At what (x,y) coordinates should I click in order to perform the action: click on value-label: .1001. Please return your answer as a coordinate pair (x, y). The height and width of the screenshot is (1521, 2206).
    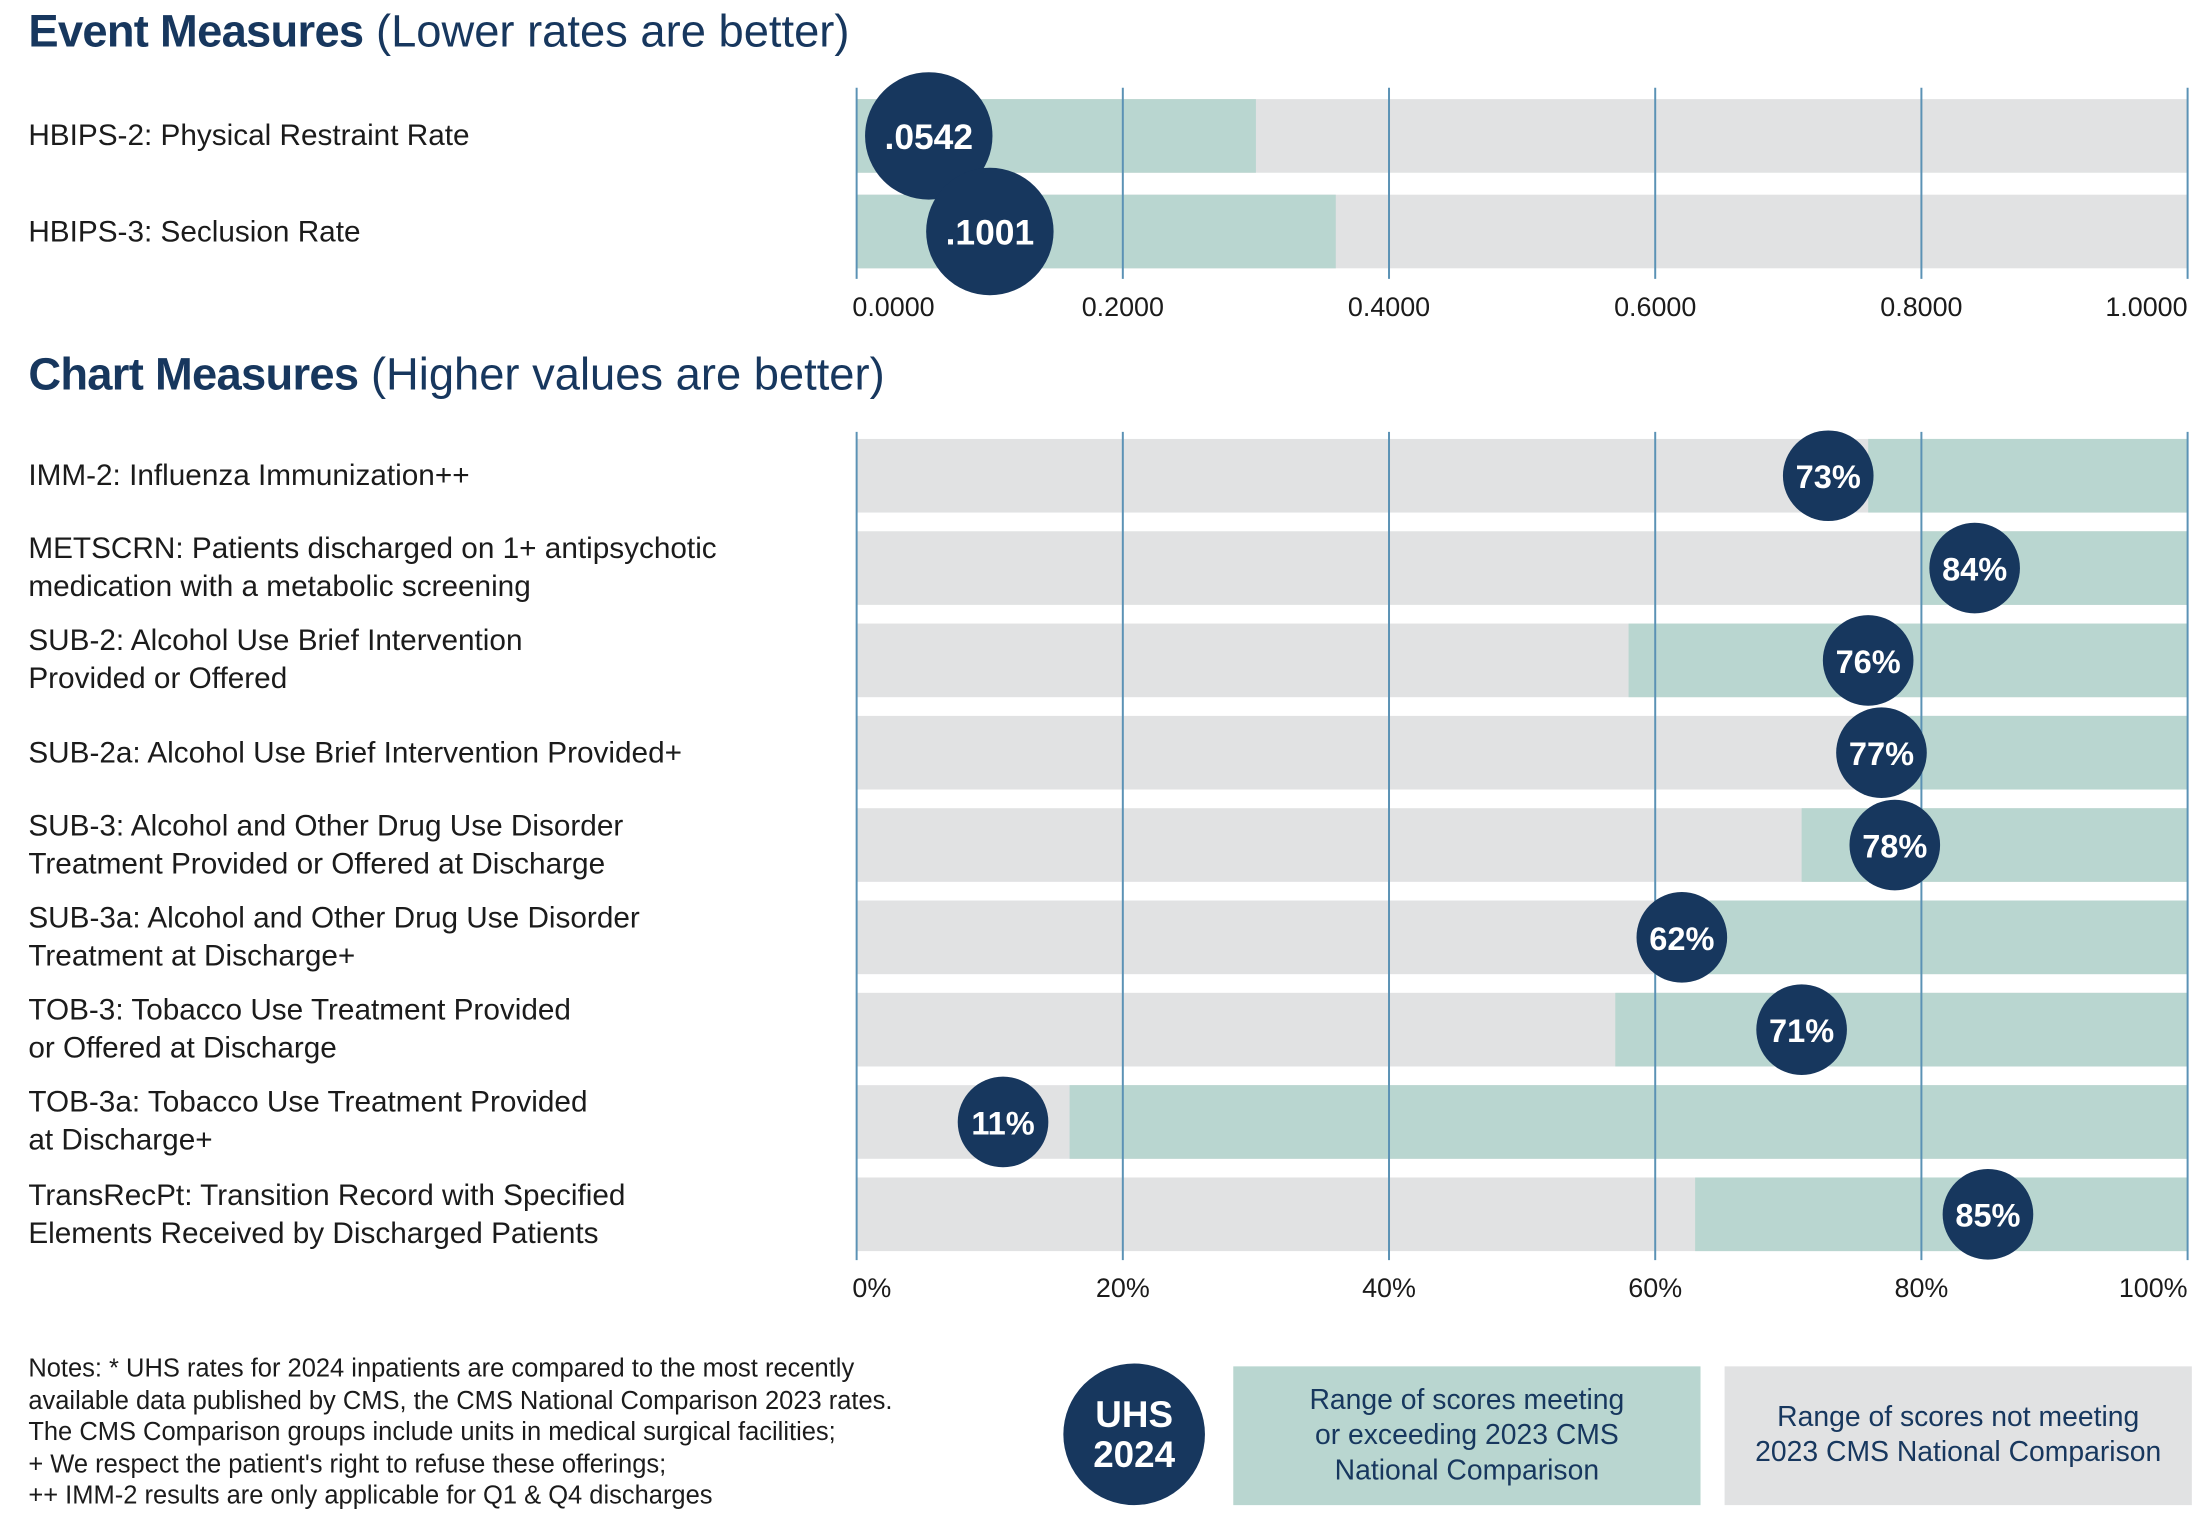
    Looking at the image, I should click on (990, 232).